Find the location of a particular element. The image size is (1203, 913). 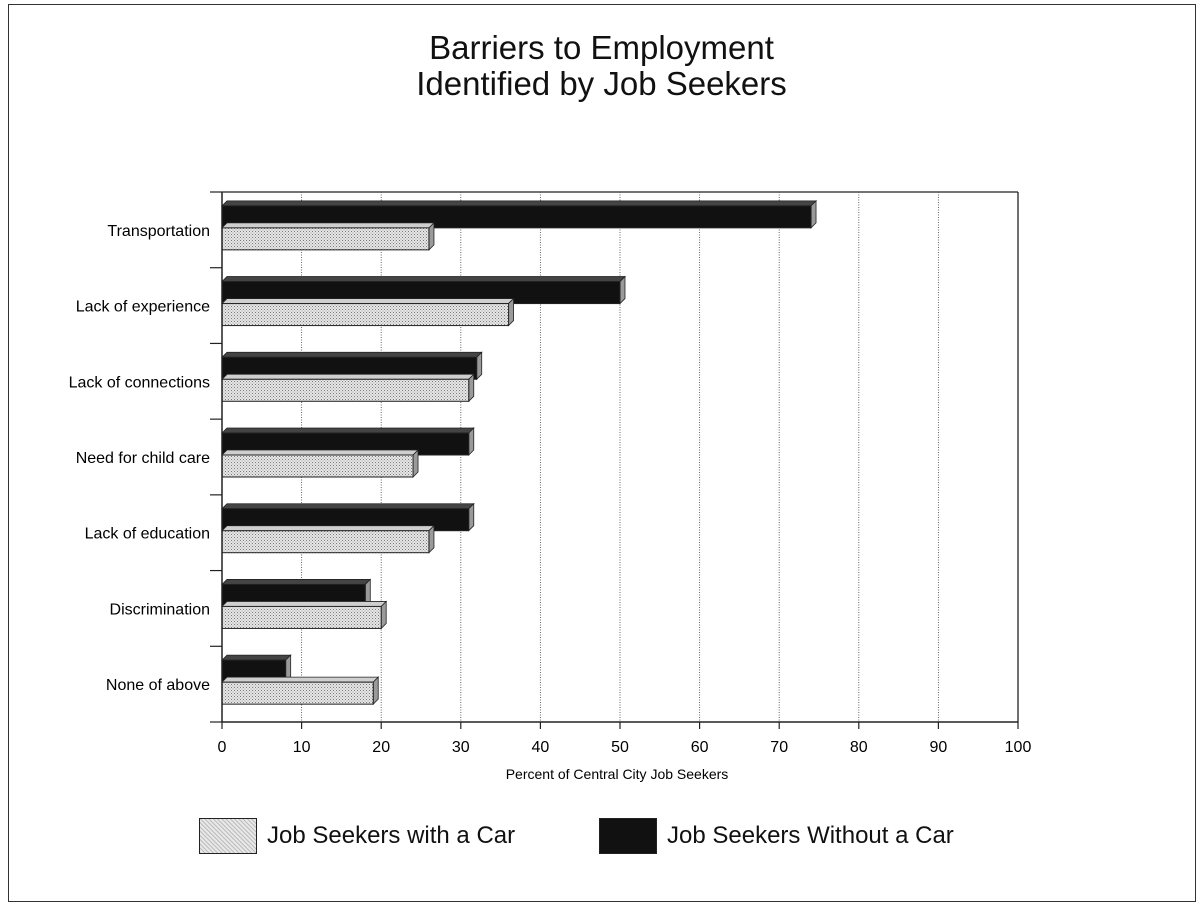

category-label: Discrimination is located at coordinates (160, 609).